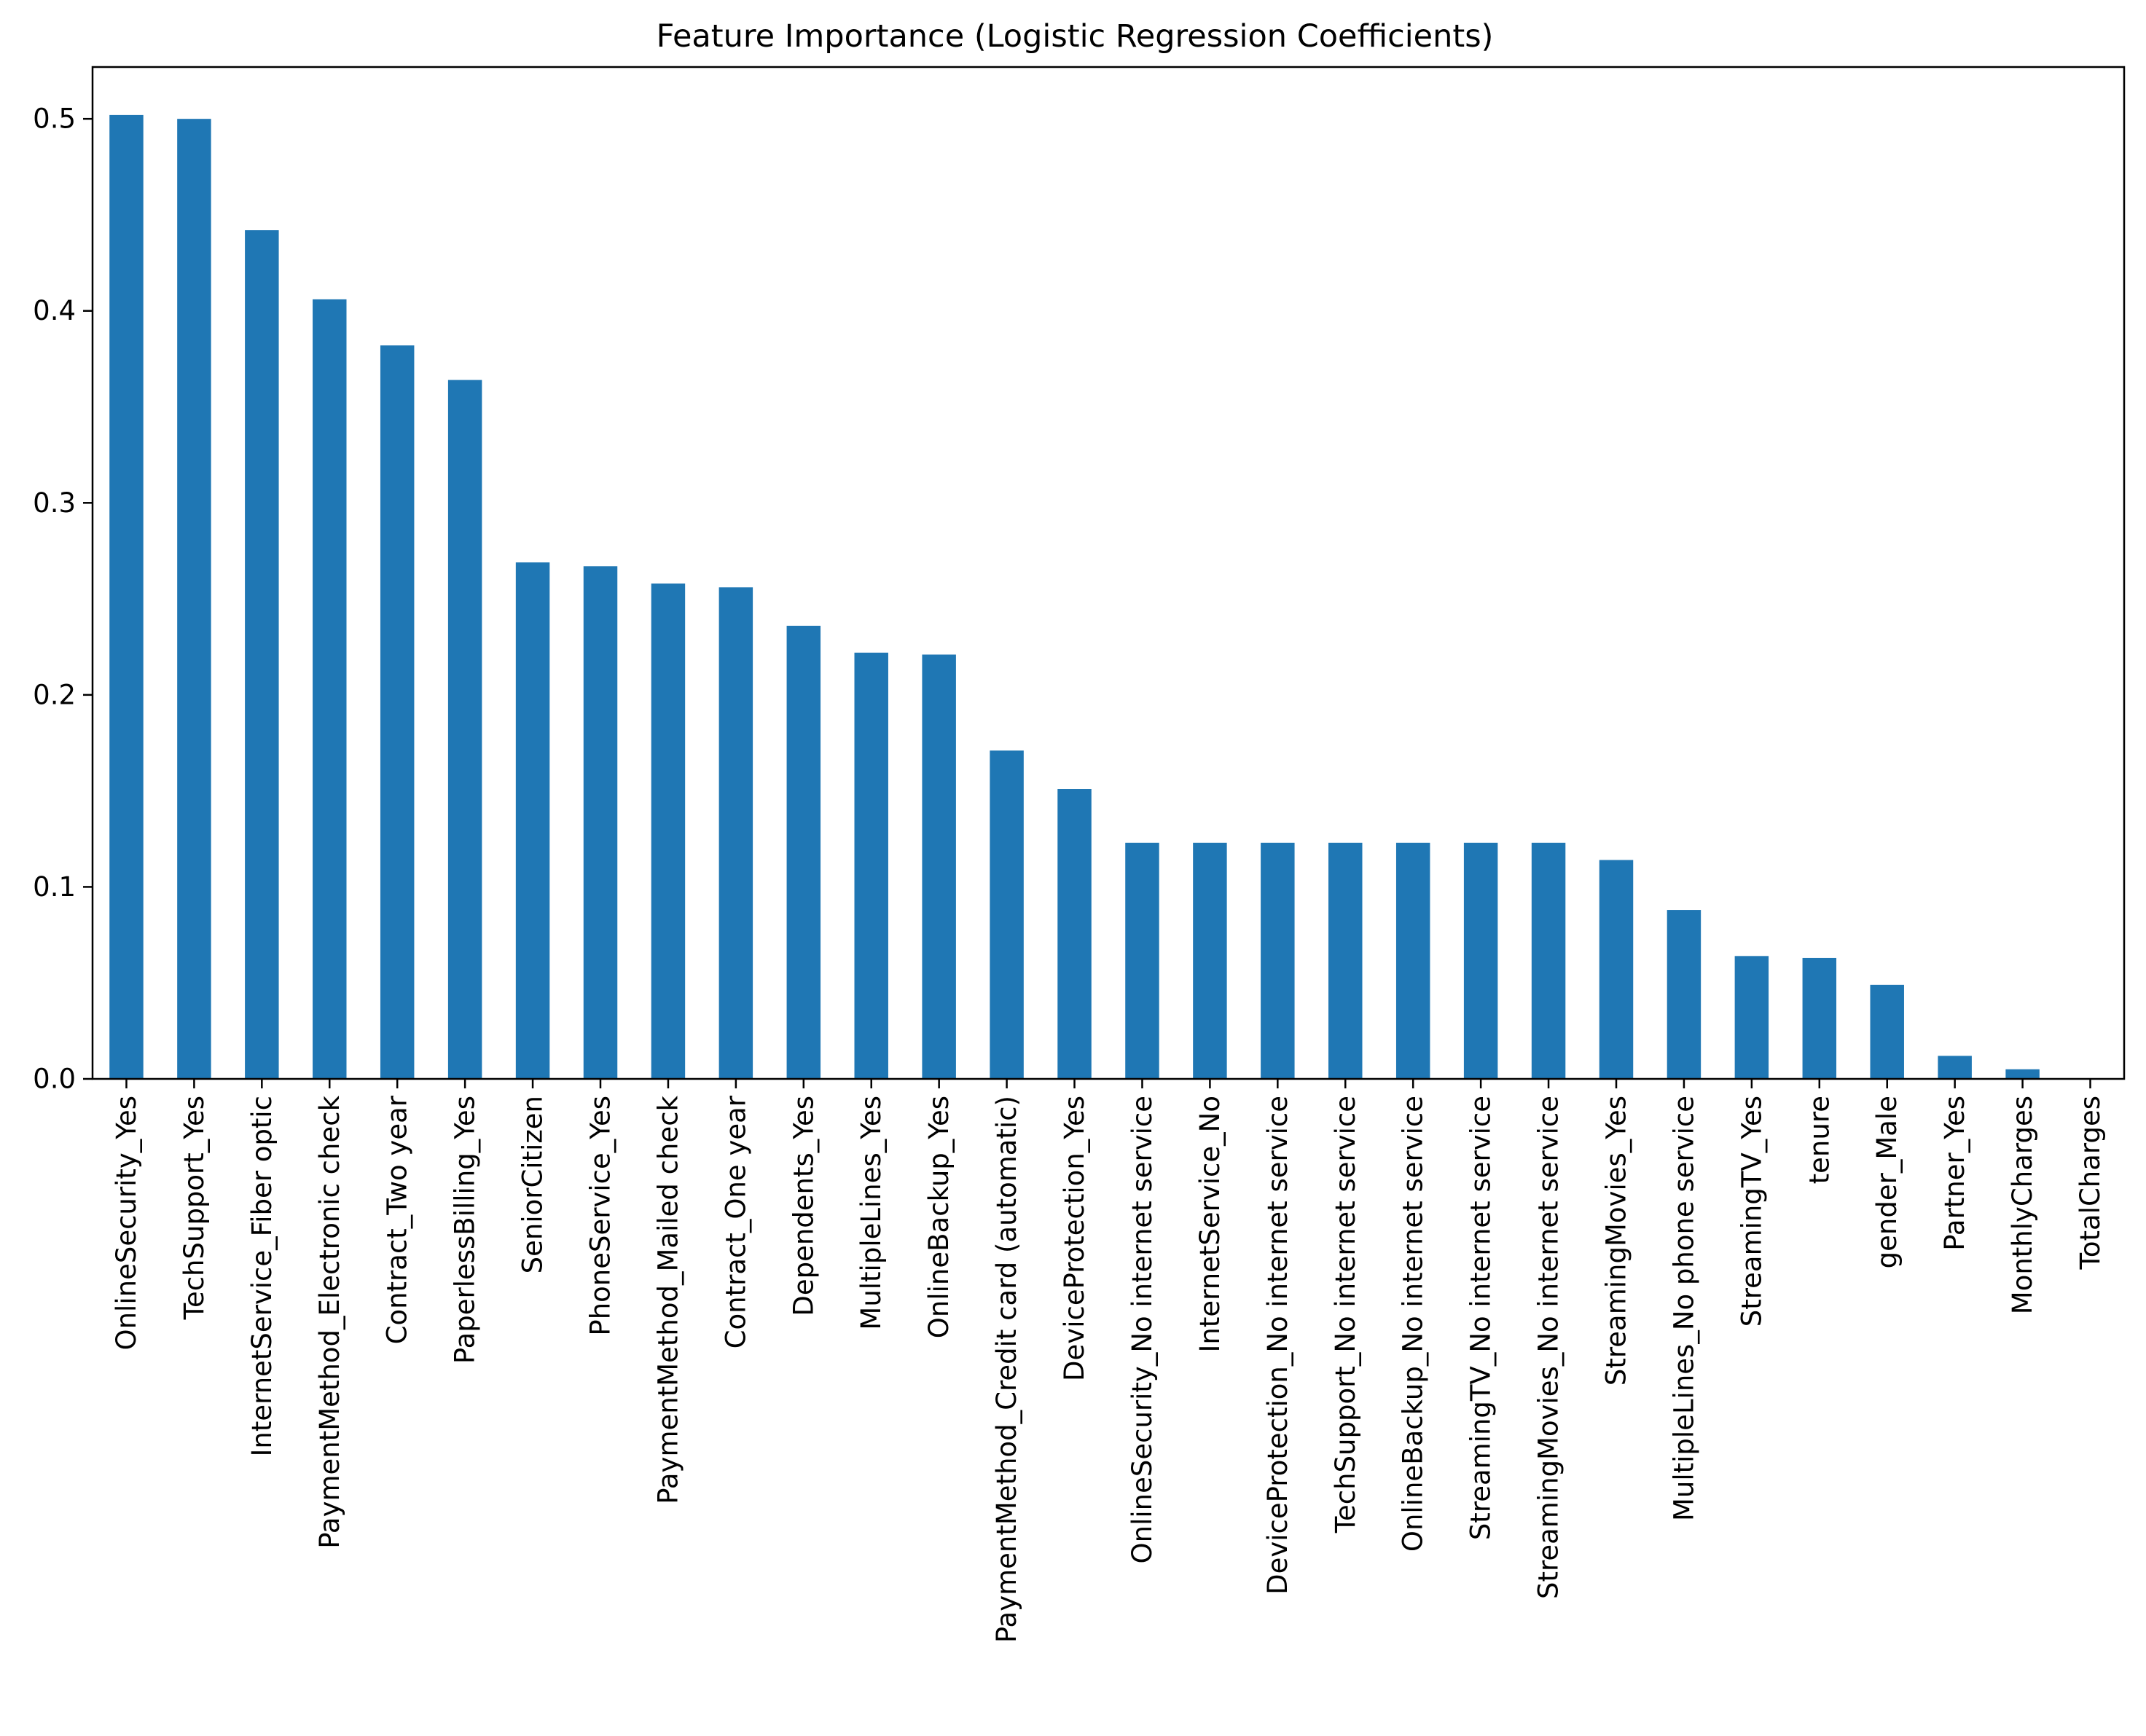 This screenshot has width=2146, height=1736. Describe the element at coordinates (63, 599) in the screenshot. I see `y-axis: 0.0 0.1 0.2 0.3 0.4 0.5` at that location.